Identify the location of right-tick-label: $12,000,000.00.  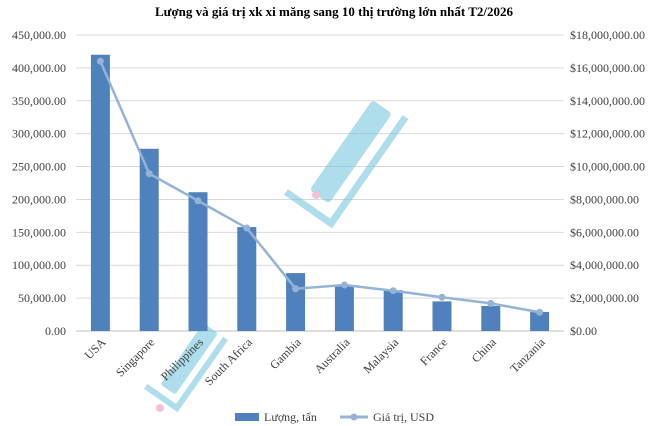
(607, 134).